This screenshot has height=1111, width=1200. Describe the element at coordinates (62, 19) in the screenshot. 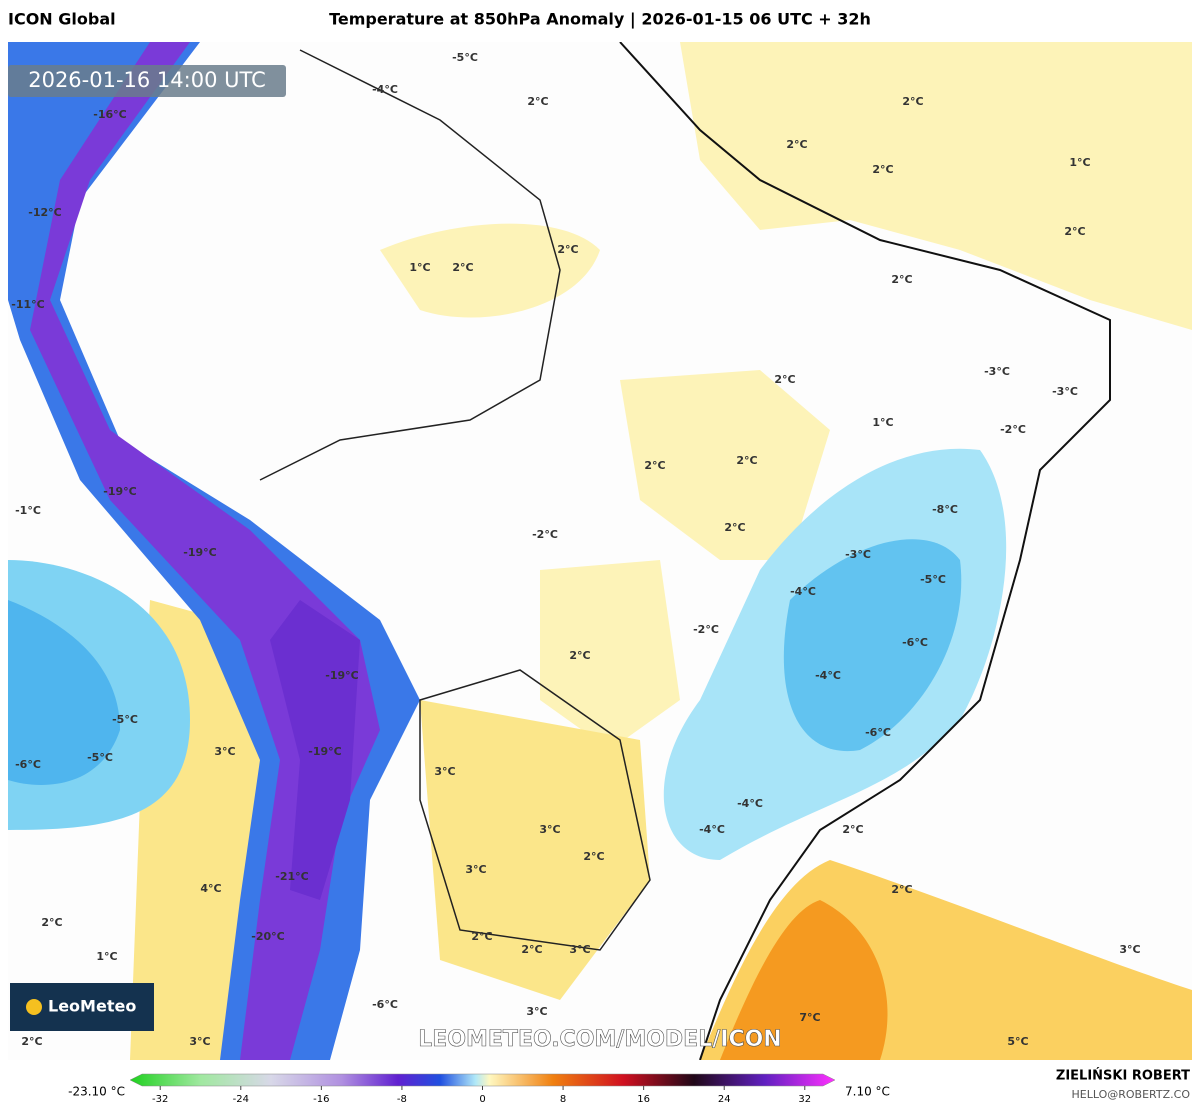

I see `model-name: ICON Global` at that location.